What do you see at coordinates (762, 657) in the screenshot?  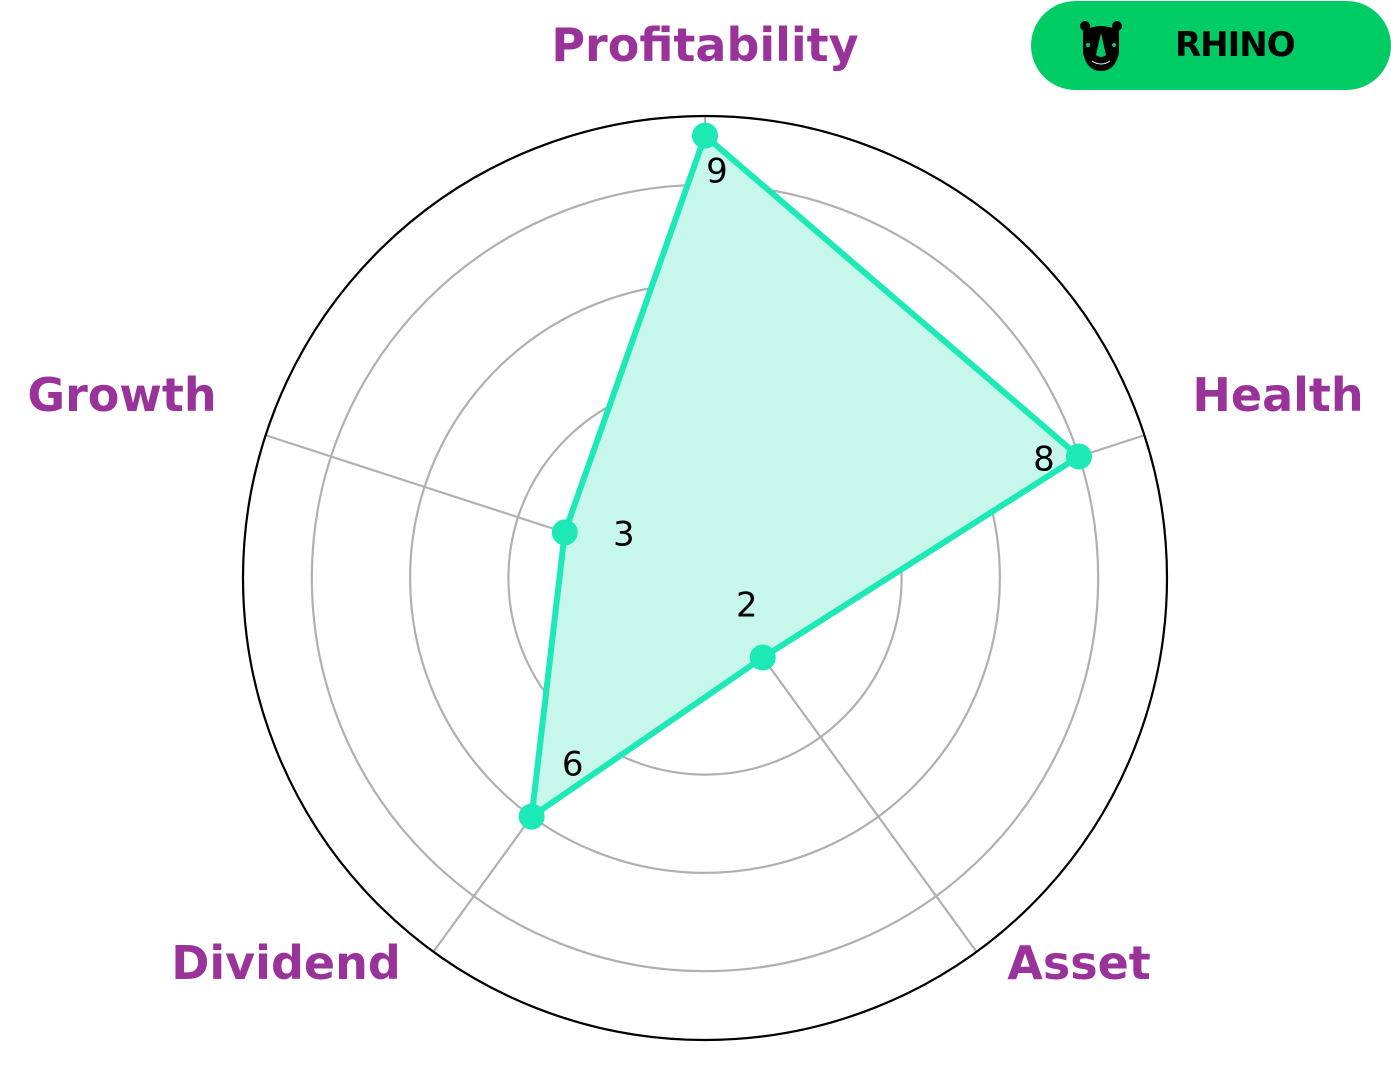 I see `data-point-asset` at bounding box center [762, 657].